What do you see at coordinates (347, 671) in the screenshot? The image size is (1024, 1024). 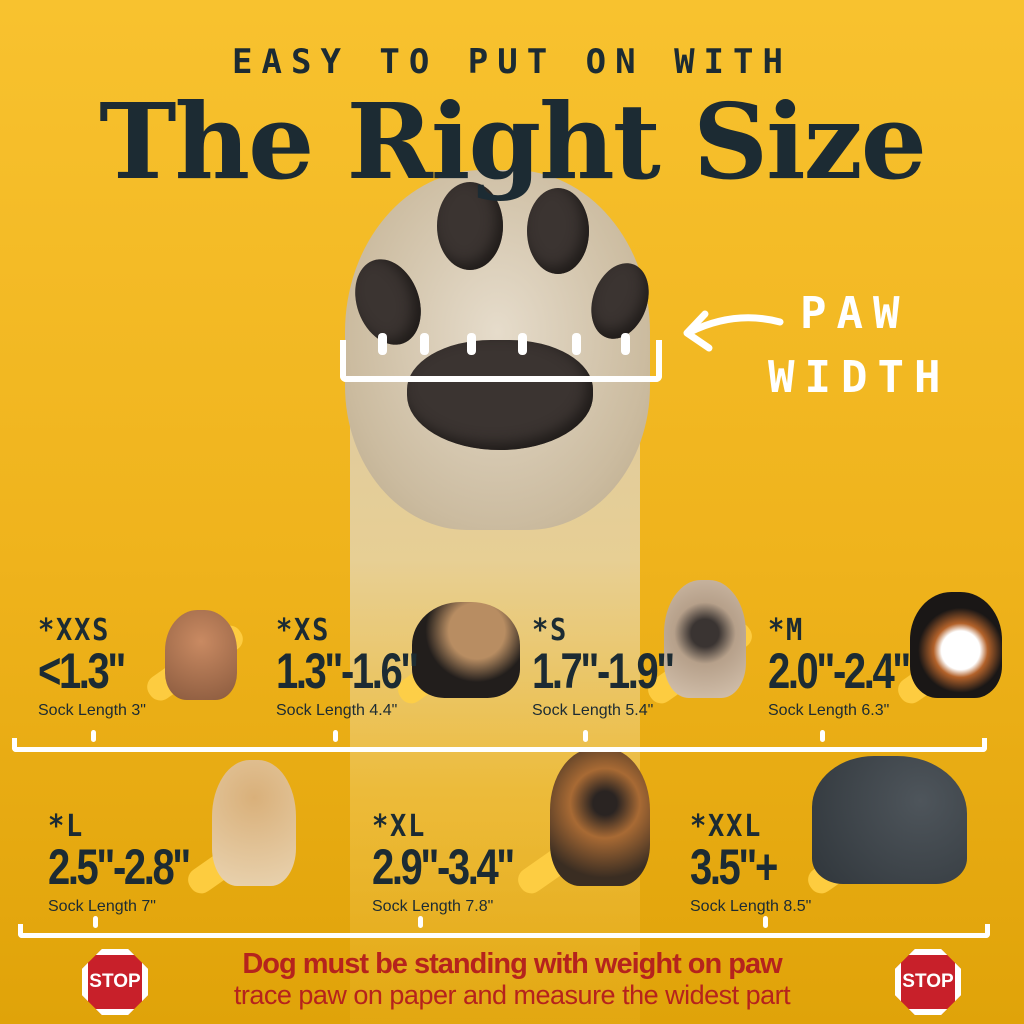 I see `size-range: 1.3"-1.6"` at bounding box center [347, 671].